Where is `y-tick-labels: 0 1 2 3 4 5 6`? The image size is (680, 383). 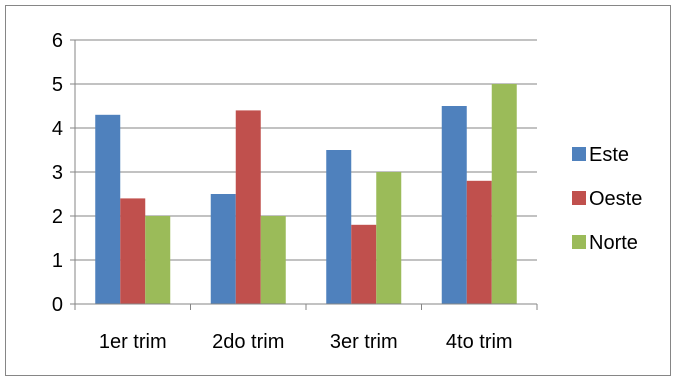 y-tick-labels: 0 1 2 3 4 5 6 is located at coordinates (57, 173).